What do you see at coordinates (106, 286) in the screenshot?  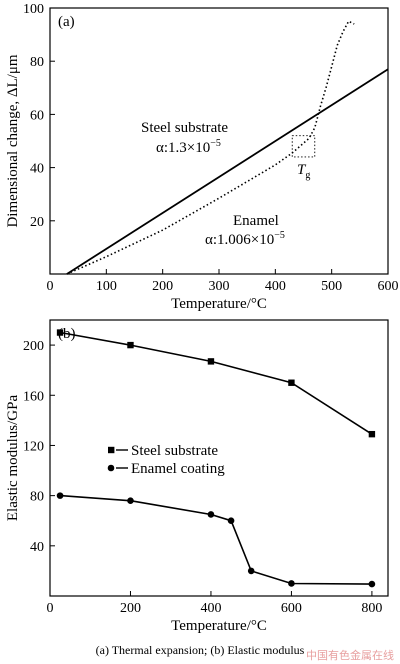 I see `a-x-tick-label: 100` at bounding box center [106, 286].